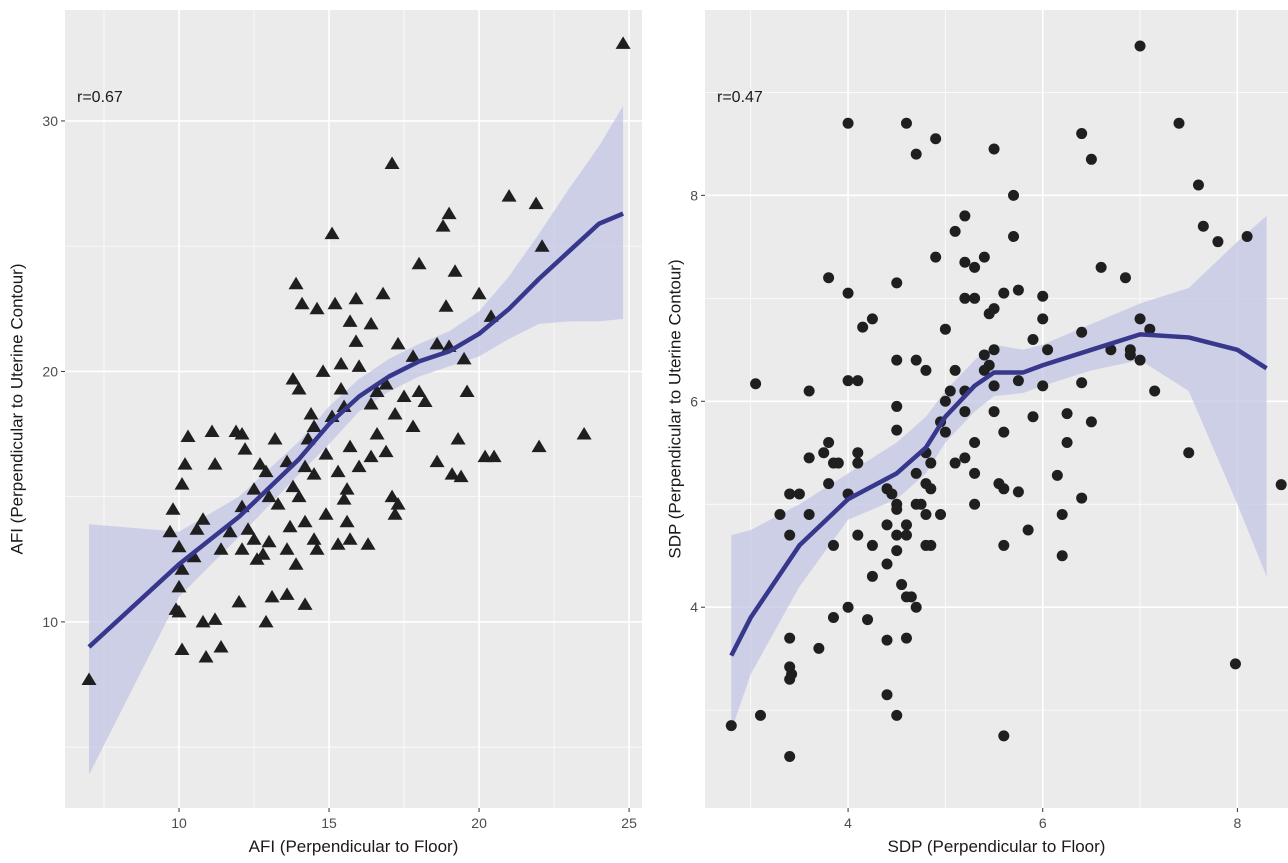 This screenshot has height=863, width=1288. Describe the element at coordinates (50, 371) in the screenshot. I see `y-tick-label: 20` at that location.